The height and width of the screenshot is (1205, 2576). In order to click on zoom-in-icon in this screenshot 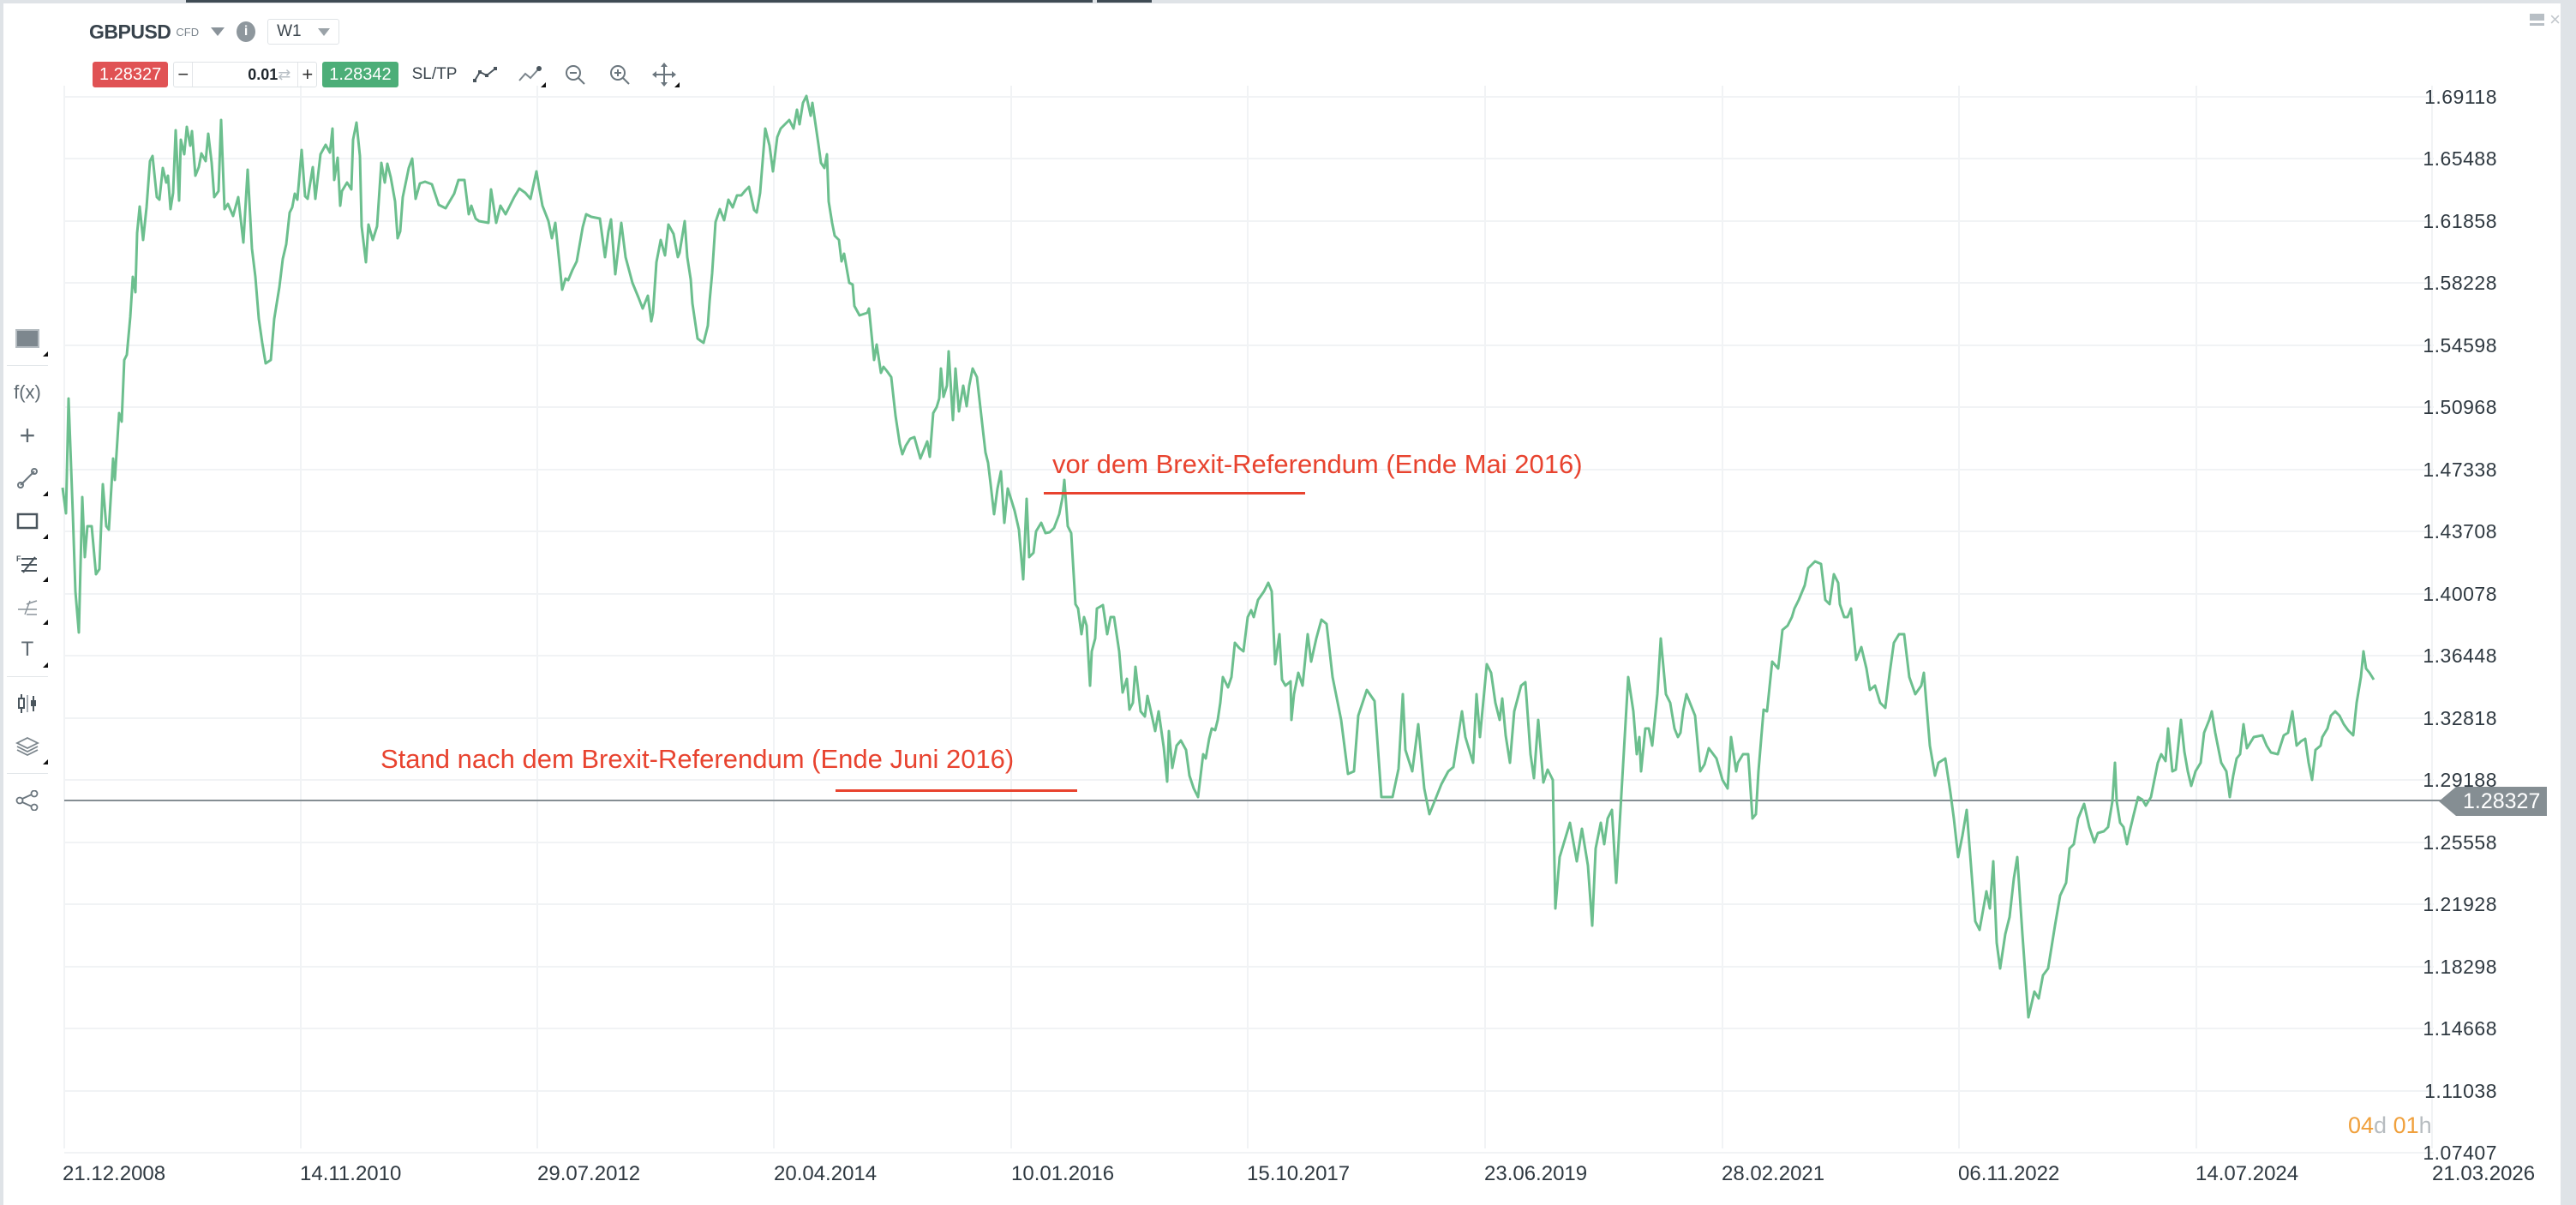, I will do `click(619, 74)`.